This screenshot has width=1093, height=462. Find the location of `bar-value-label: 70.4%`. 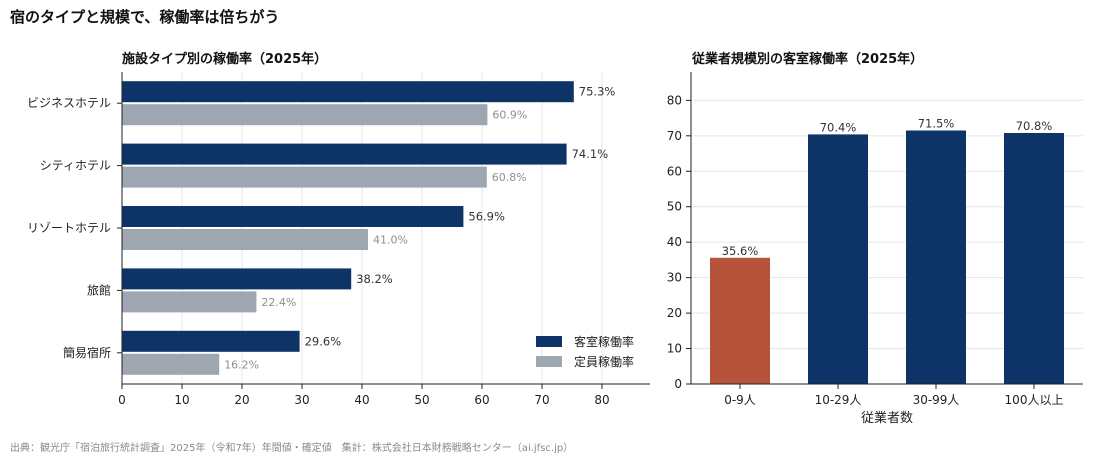

bar-value-label: 70.4% is located at coordinates (838, 127).